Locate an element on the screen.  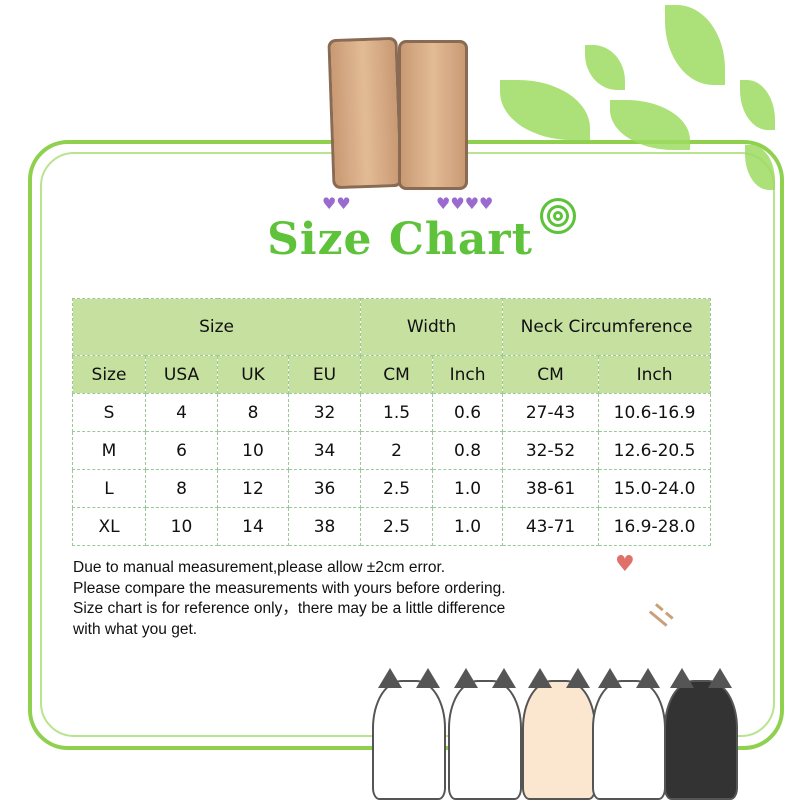
table-cell: 2 is located at coordinates (397, 450).